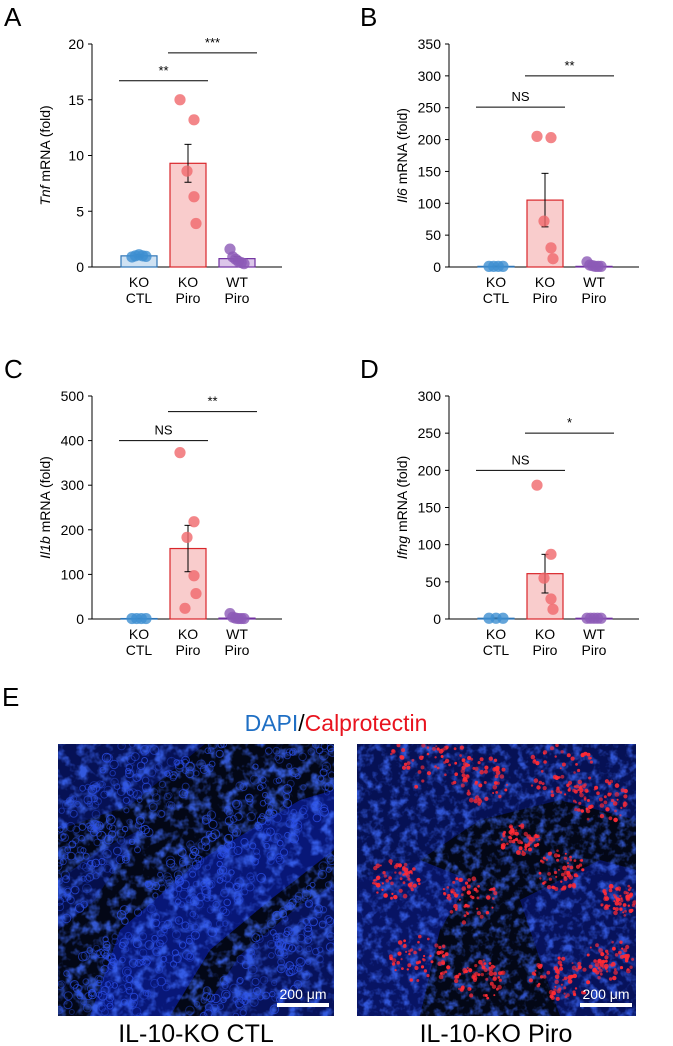 The height and width of the screenshot is (1046, 673). What do you see at coordinates (366, 723) in the screenshot?
I see `legend-calprotectin: Calprotectin` at bounding box center [366, 723].